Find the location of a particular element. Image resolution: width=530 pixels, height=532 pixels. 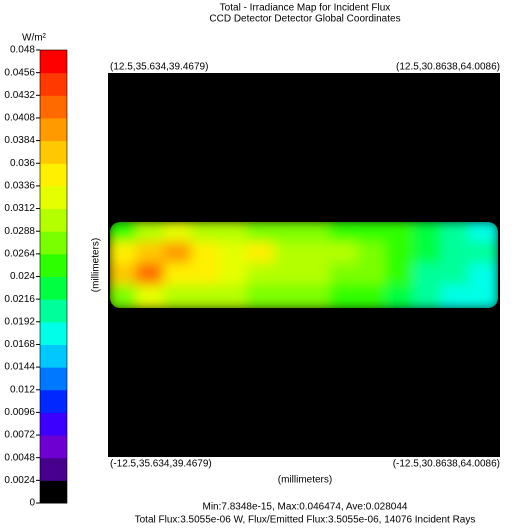

colorbar-tick-label: 0.012 is located at coordinates (22, 389).